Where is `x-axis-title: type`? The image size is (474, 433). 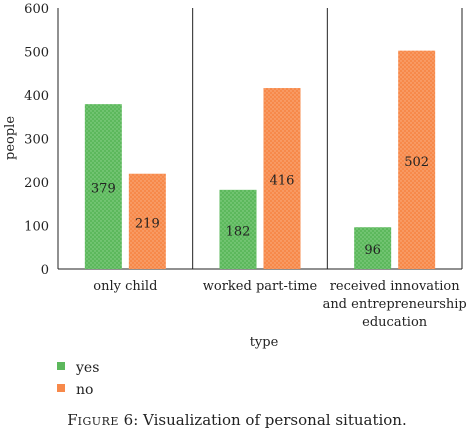 x-axis-title: type is located at coordinates (264, 342).